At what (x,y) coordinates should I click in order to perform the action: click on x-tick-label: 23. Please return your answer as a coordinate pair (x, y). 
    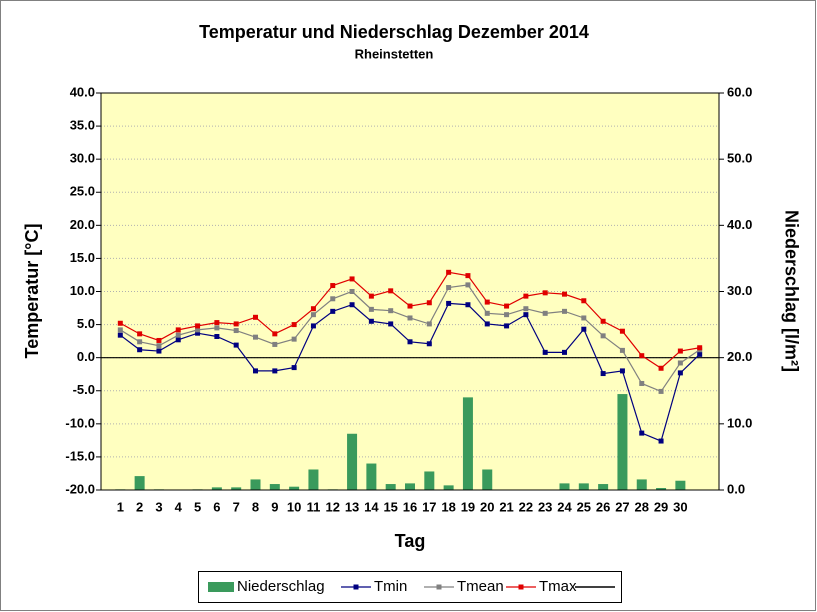
    Looking at the image, I should click on (545, 506).